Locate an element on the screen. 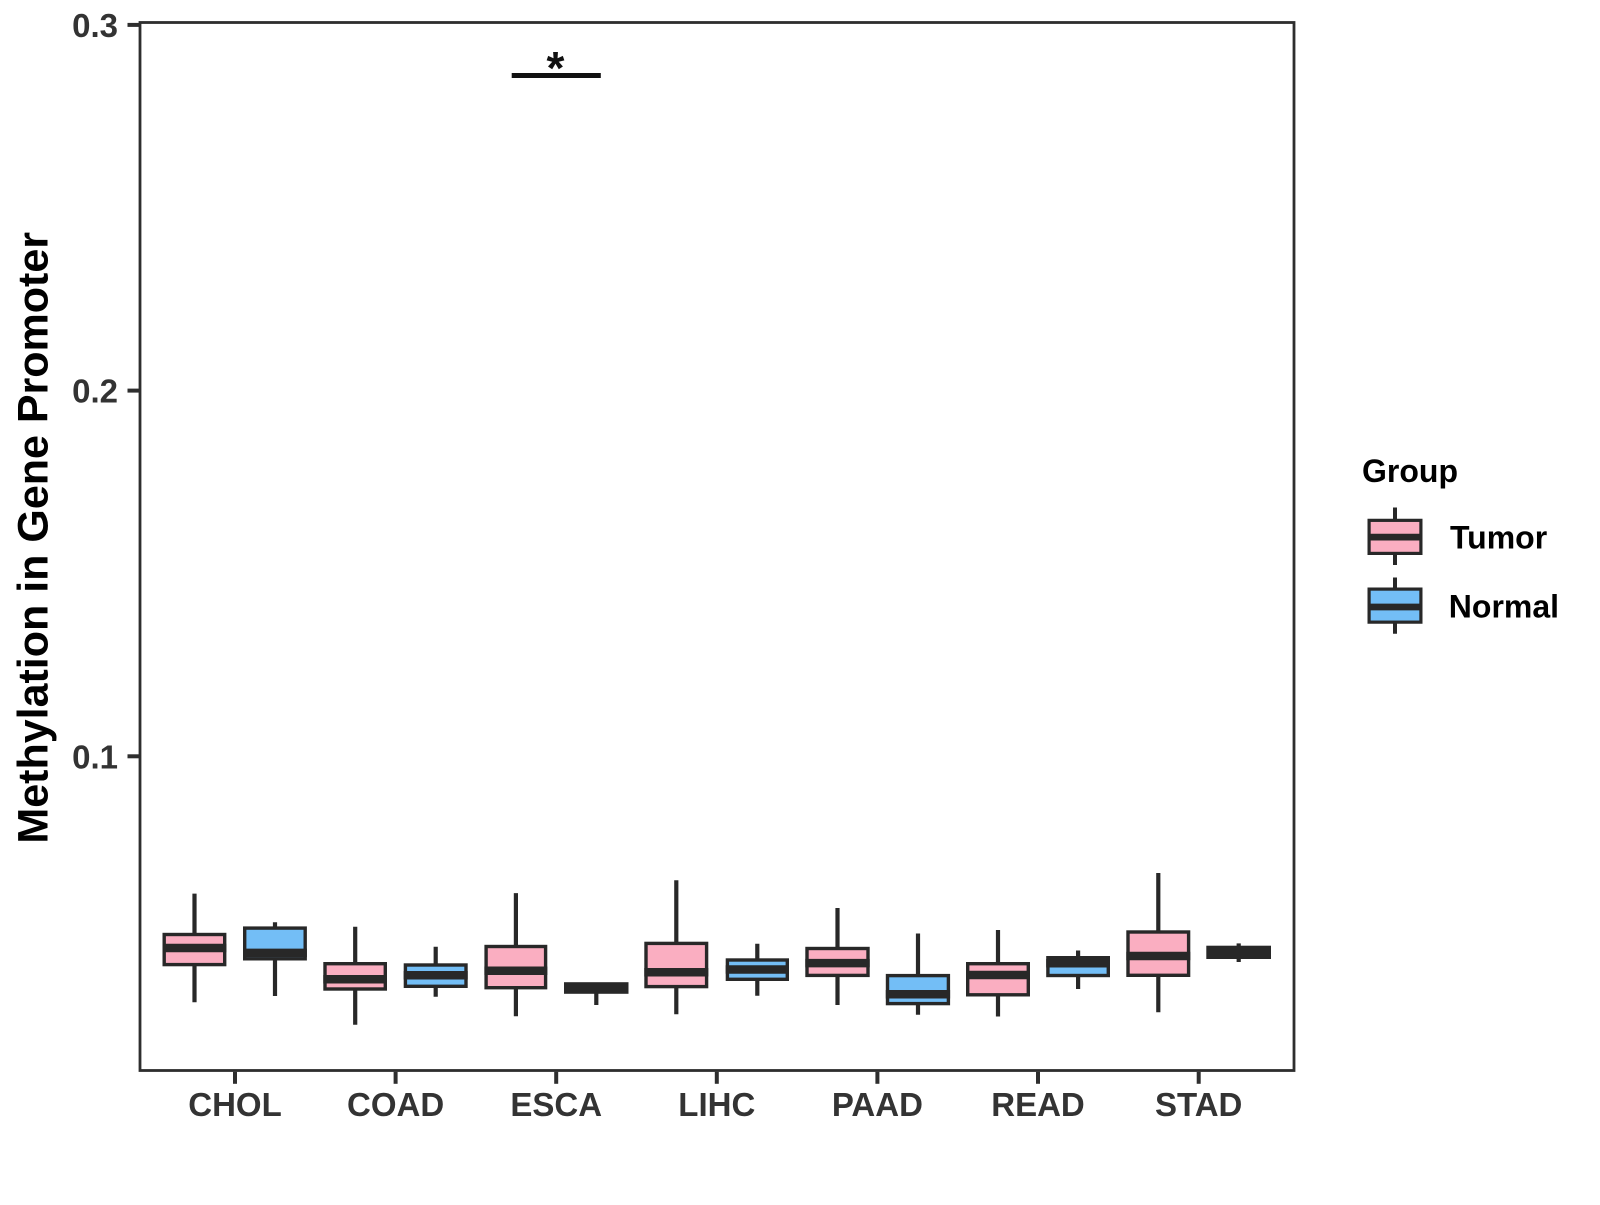  svg-text: 0.2 is located at coordinates (95, 391).